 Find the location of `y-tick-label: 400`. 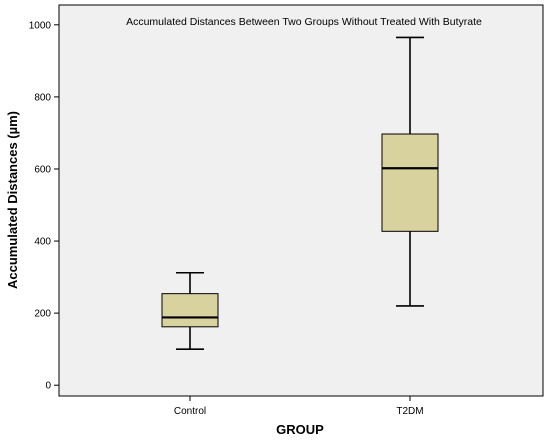

y-tick-label: 400 is located at coordinates (42, 242).